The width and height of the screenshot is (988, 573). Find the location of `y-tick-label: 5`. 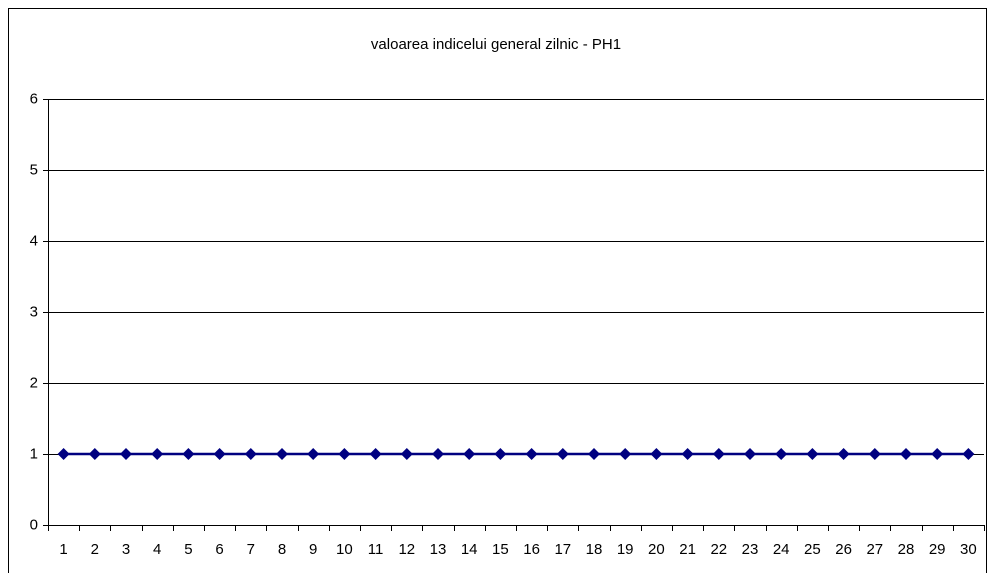

y-tick-label: 5 is located at coordinates (34, 169).